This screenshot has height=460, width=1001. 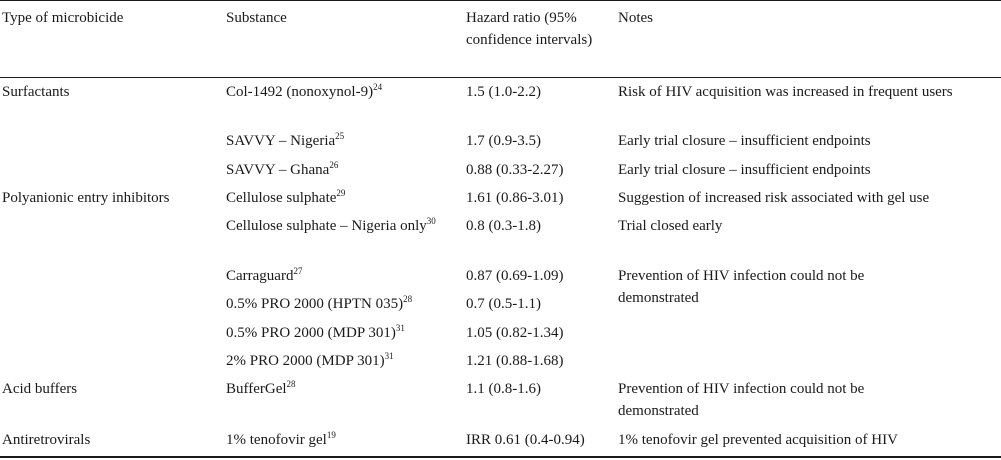 What do you see at coordinates (503, 92) in the screenshot?
I see `row-0-hazard: 1.5 (1.0-2.2)` at bounding box center [503, 92].